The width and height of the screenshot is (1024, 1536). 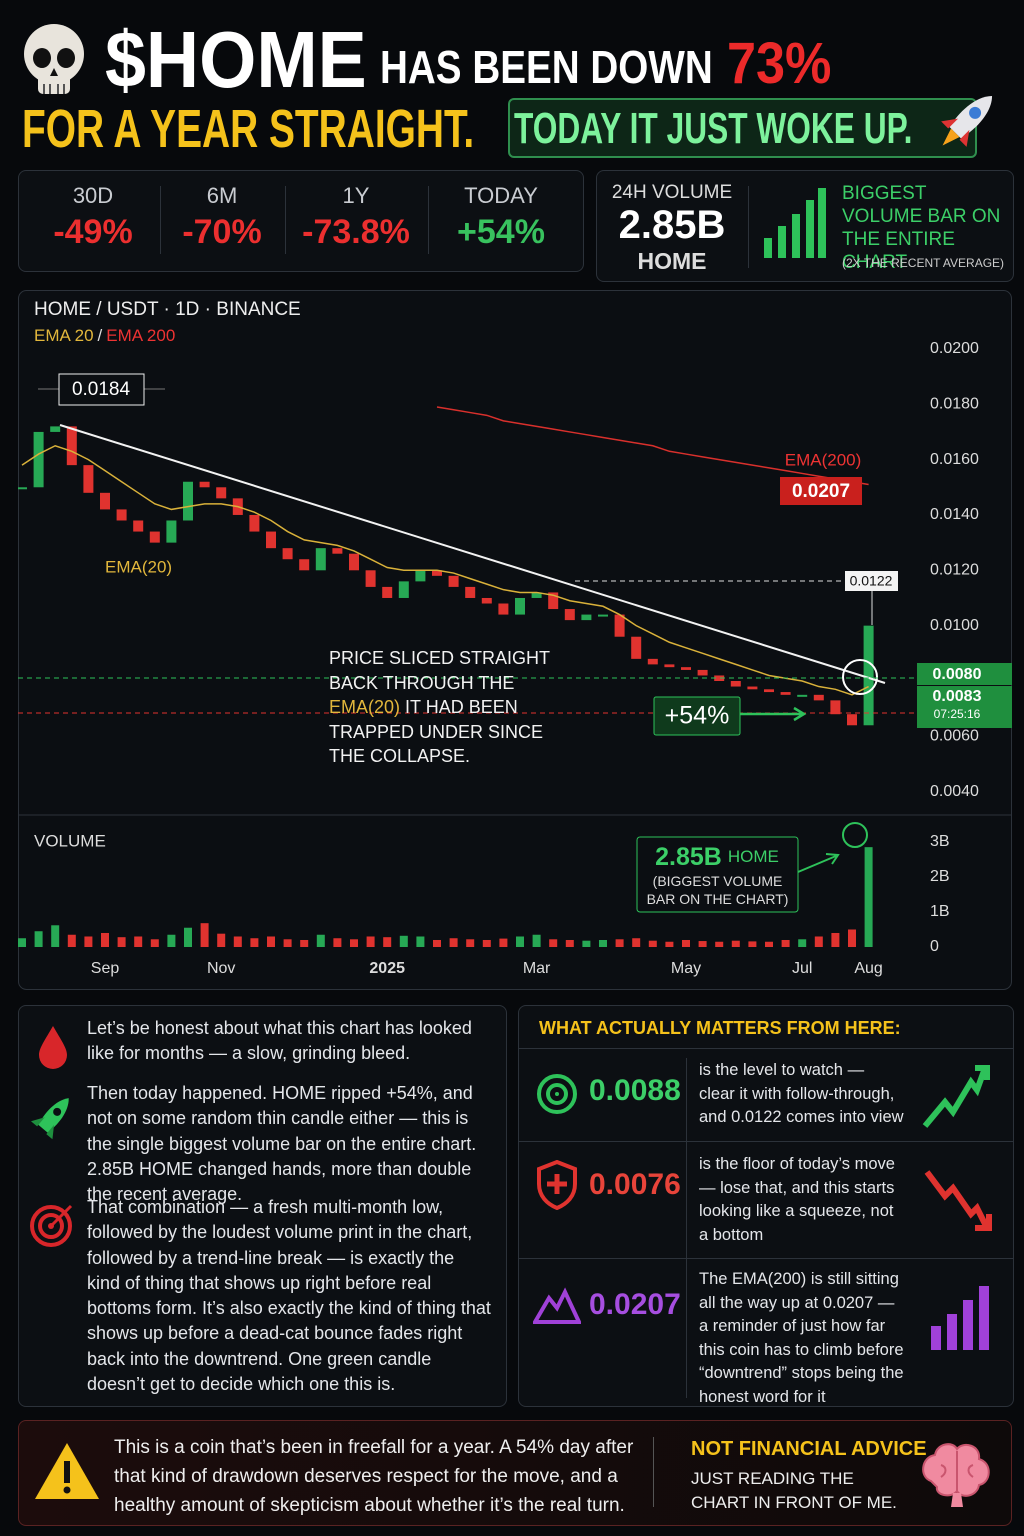 I want to click on stat: 6M -70%, so click(x=222, y=217).